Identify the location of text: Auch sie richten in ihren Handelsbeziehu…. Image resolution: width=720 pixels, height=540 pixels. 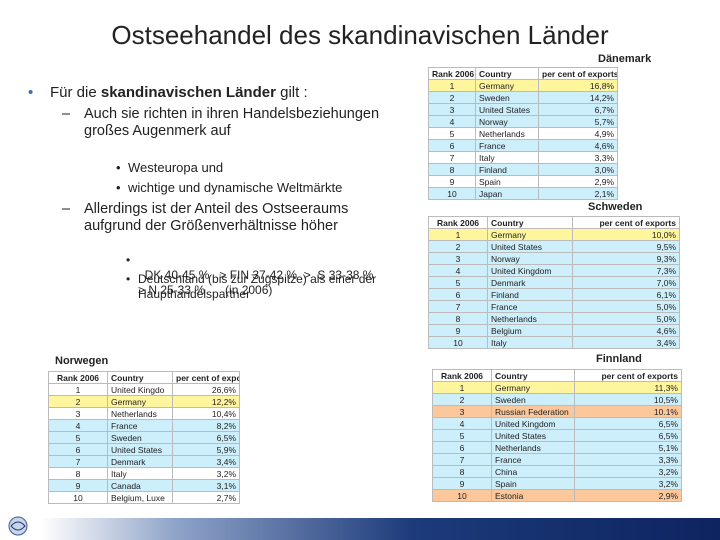
(232, 122).